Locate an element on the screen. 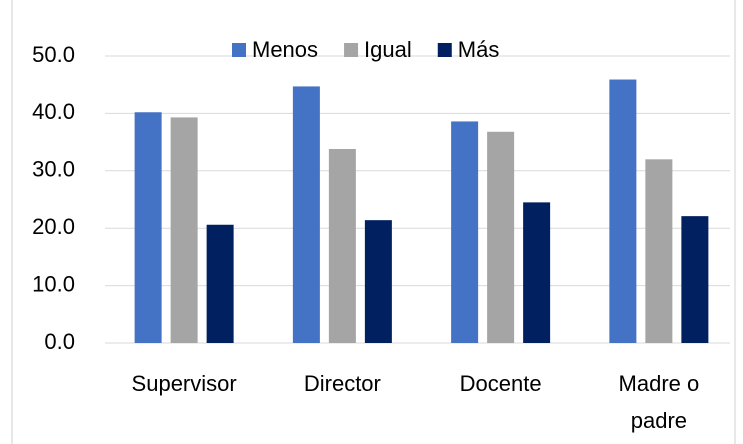 The image size is (743, 444). legend-label: Igual is located at coordinates (388, 49).